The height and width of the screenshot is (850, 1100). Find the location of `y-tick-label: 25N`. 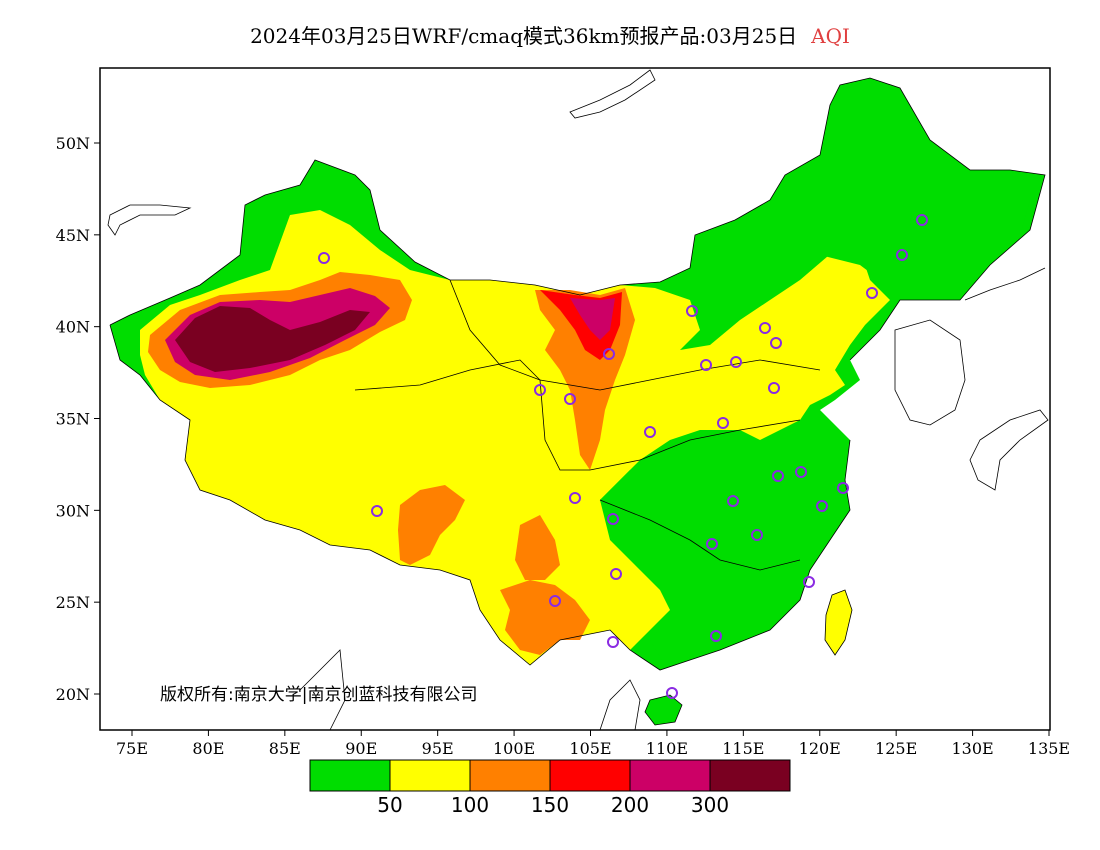

y-tick-label: 25N is located at coordinates (73, 602).